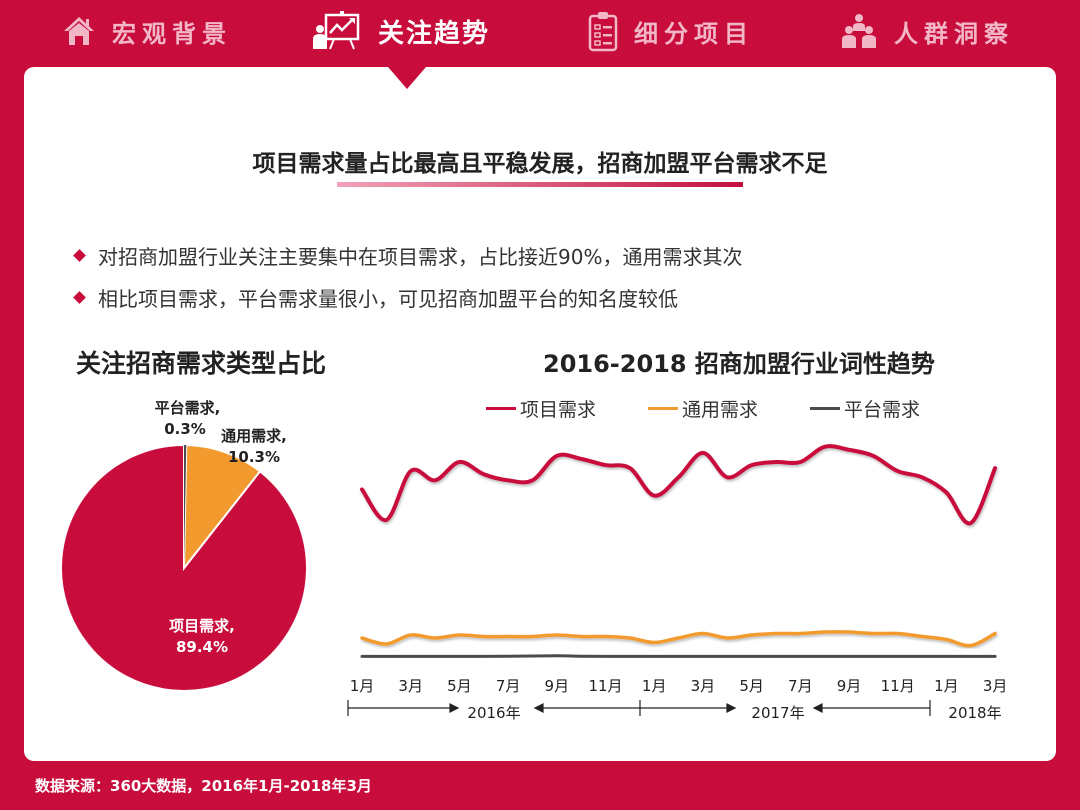  I want to click on legend-item-platform: 平台需求, so click(865, 408).